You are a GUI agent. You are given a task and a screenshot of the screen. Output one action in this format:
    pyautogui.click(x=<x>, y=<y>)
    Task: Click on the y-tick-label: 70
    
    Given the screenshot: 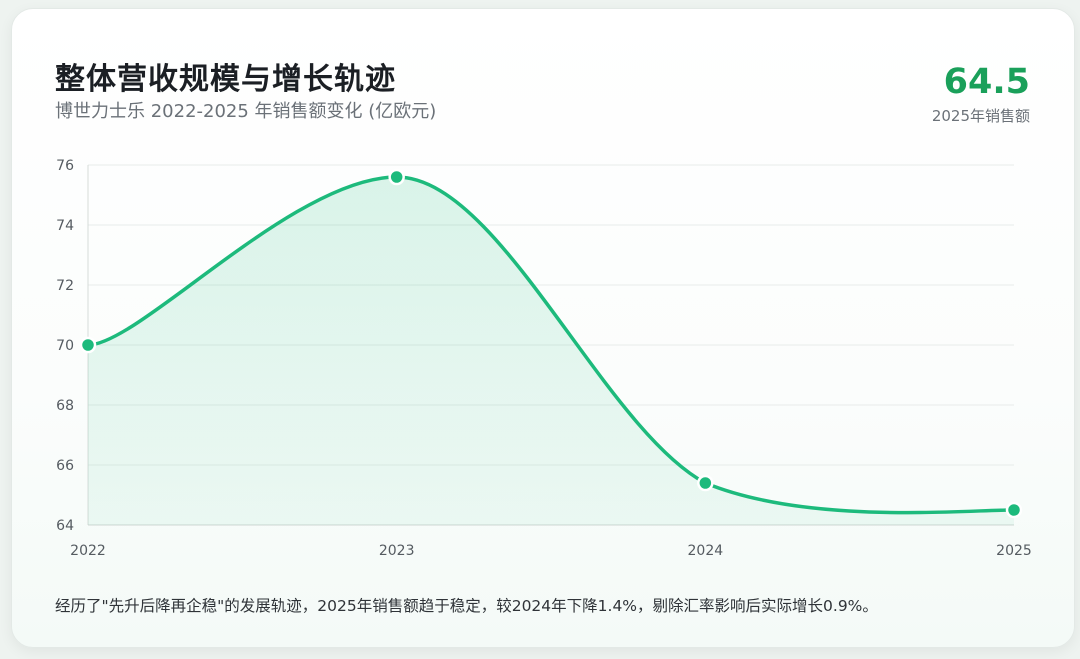 What is the action you would take?
    pyautogui.click(x=65, y=346)
    